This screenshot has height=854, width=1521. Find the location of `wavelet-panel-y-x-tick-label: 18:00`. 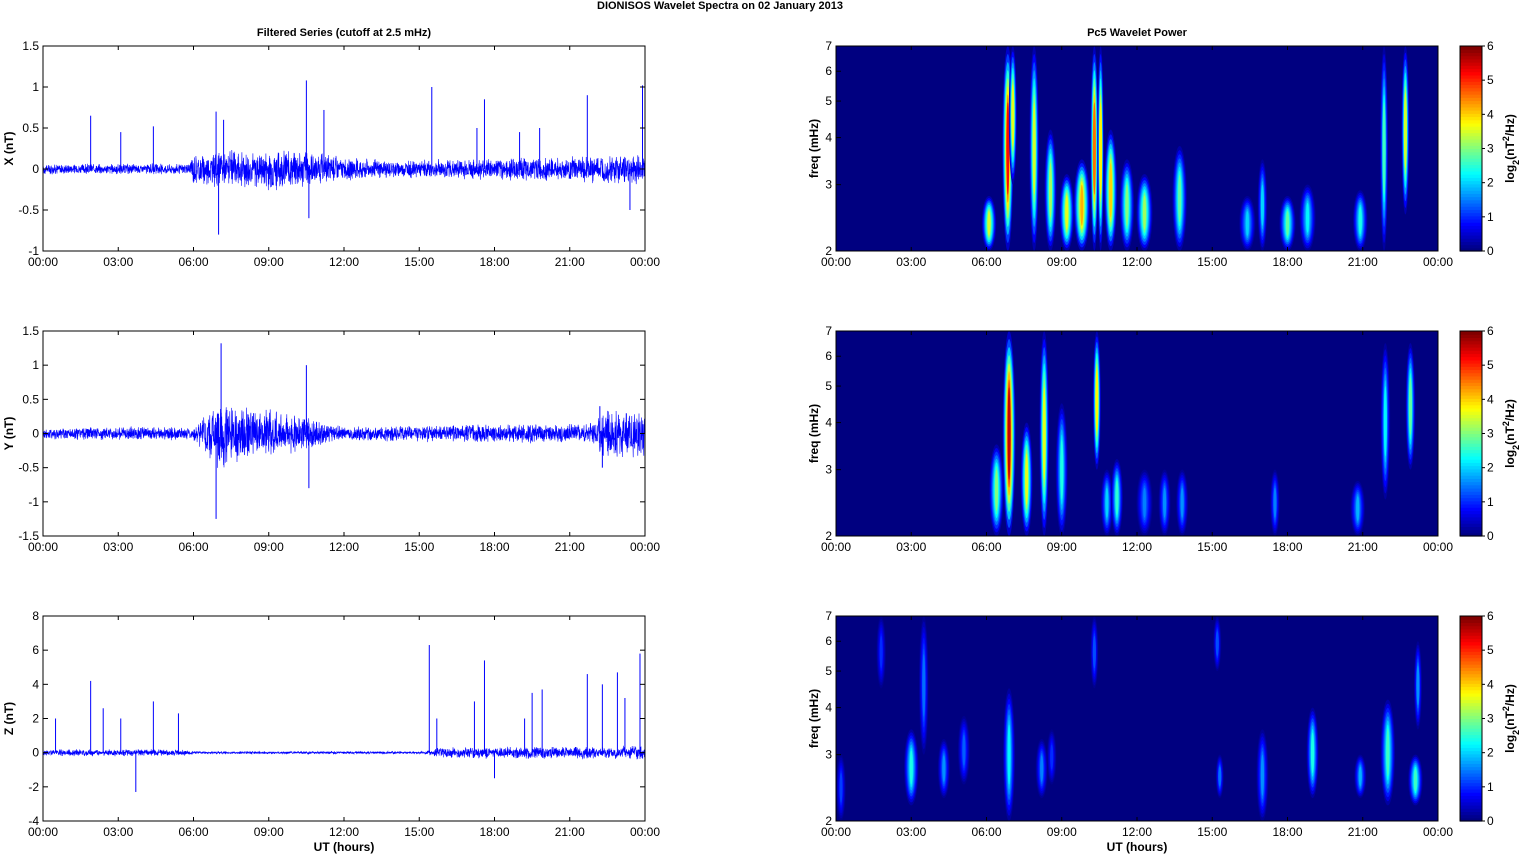

wavelet-panel-y-x-tick-label: 18:00 is located at coordinates (1287, 547).